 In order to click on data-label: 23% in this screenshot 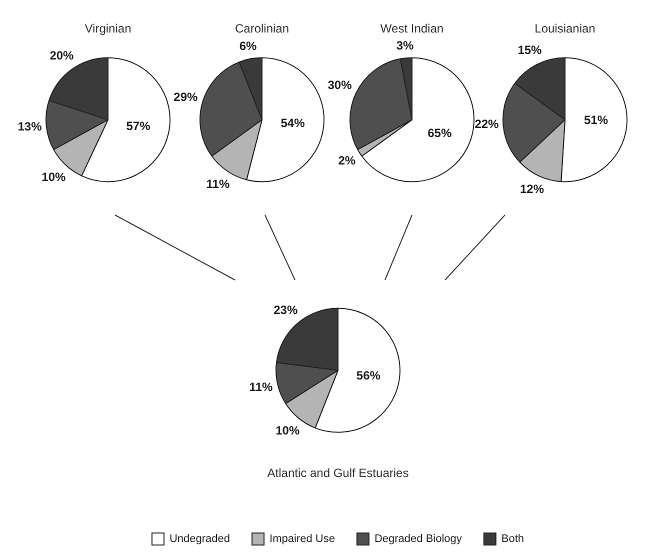, I will do `click(286, 310)`.